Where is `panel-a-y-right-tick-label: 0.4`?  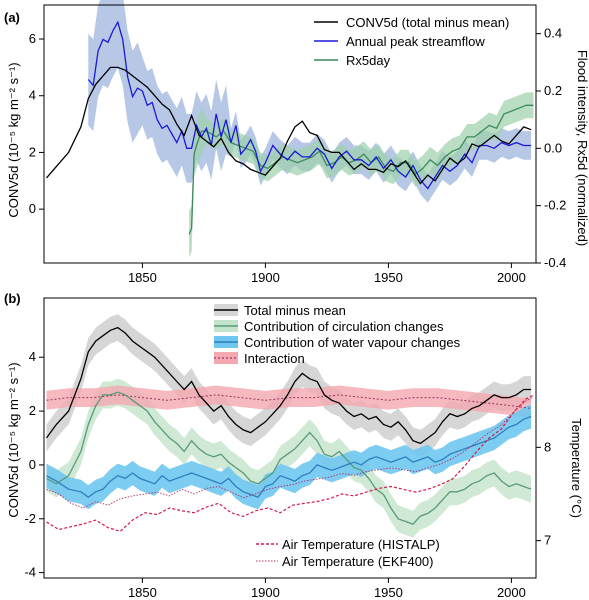 panel-a-y-right-tick-label: 0.4 is located at coordinates (553, 33).